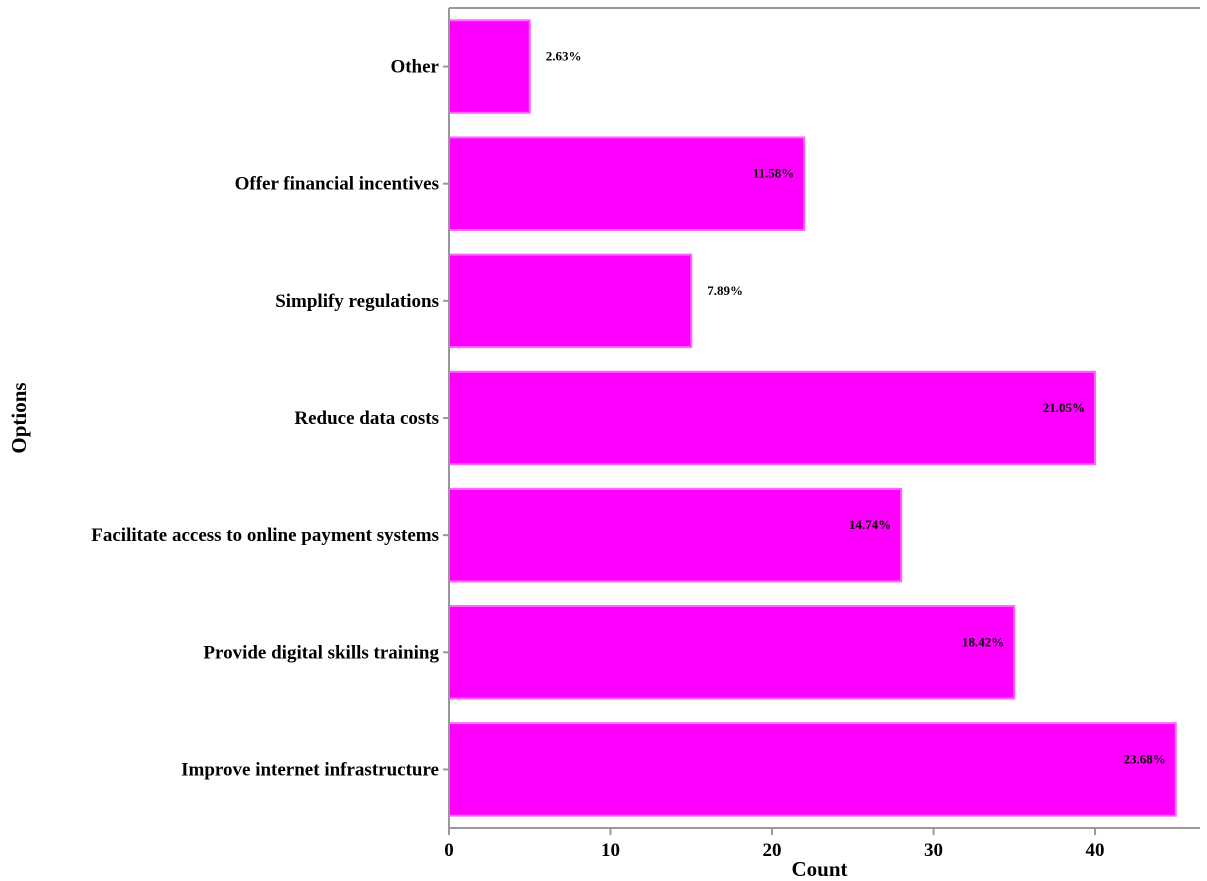  I want to click on category-label: Improve internet infrastructure, so click(310, 769).